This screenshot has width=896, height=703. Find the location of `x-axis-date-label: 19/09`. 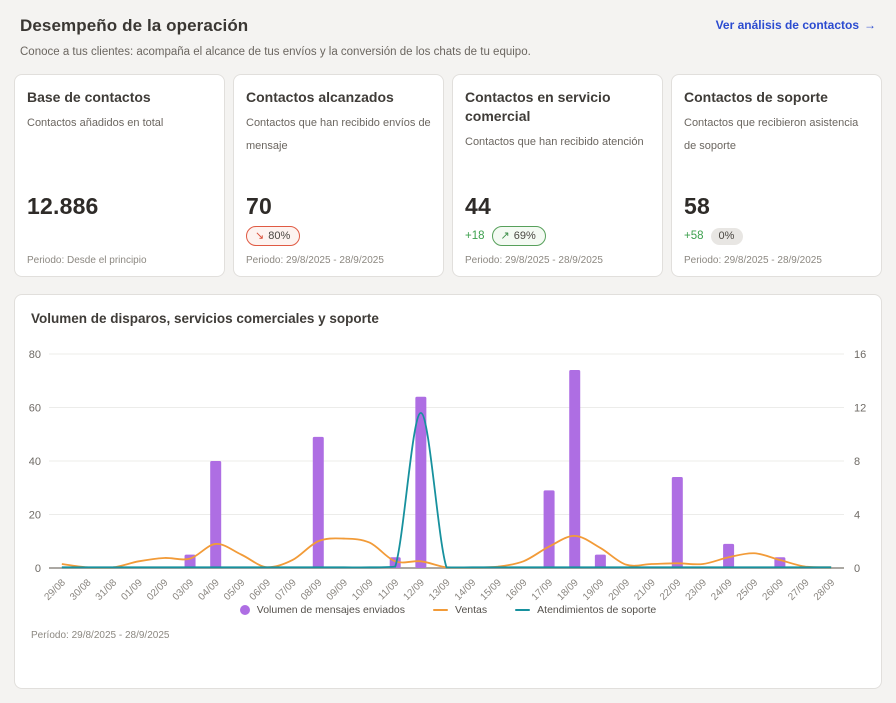

x-axis-date-label: 19/09 is located at coordinates (594, 590).